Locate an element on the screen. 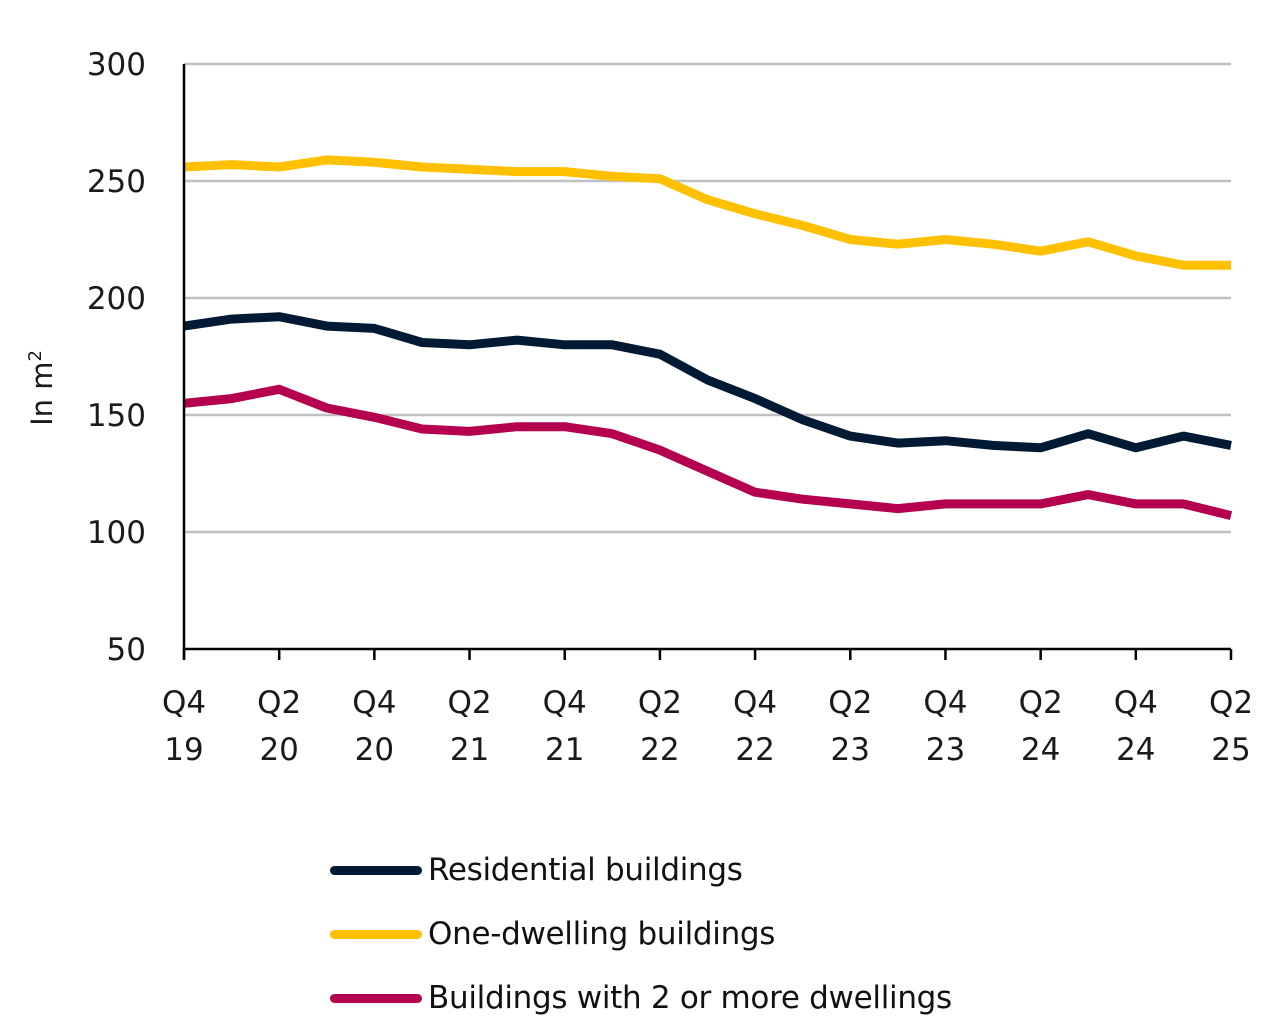 This screenshot has height=1030, width=1280. legend-item-residential: Residential buildings is located at coordinates (641, 870).